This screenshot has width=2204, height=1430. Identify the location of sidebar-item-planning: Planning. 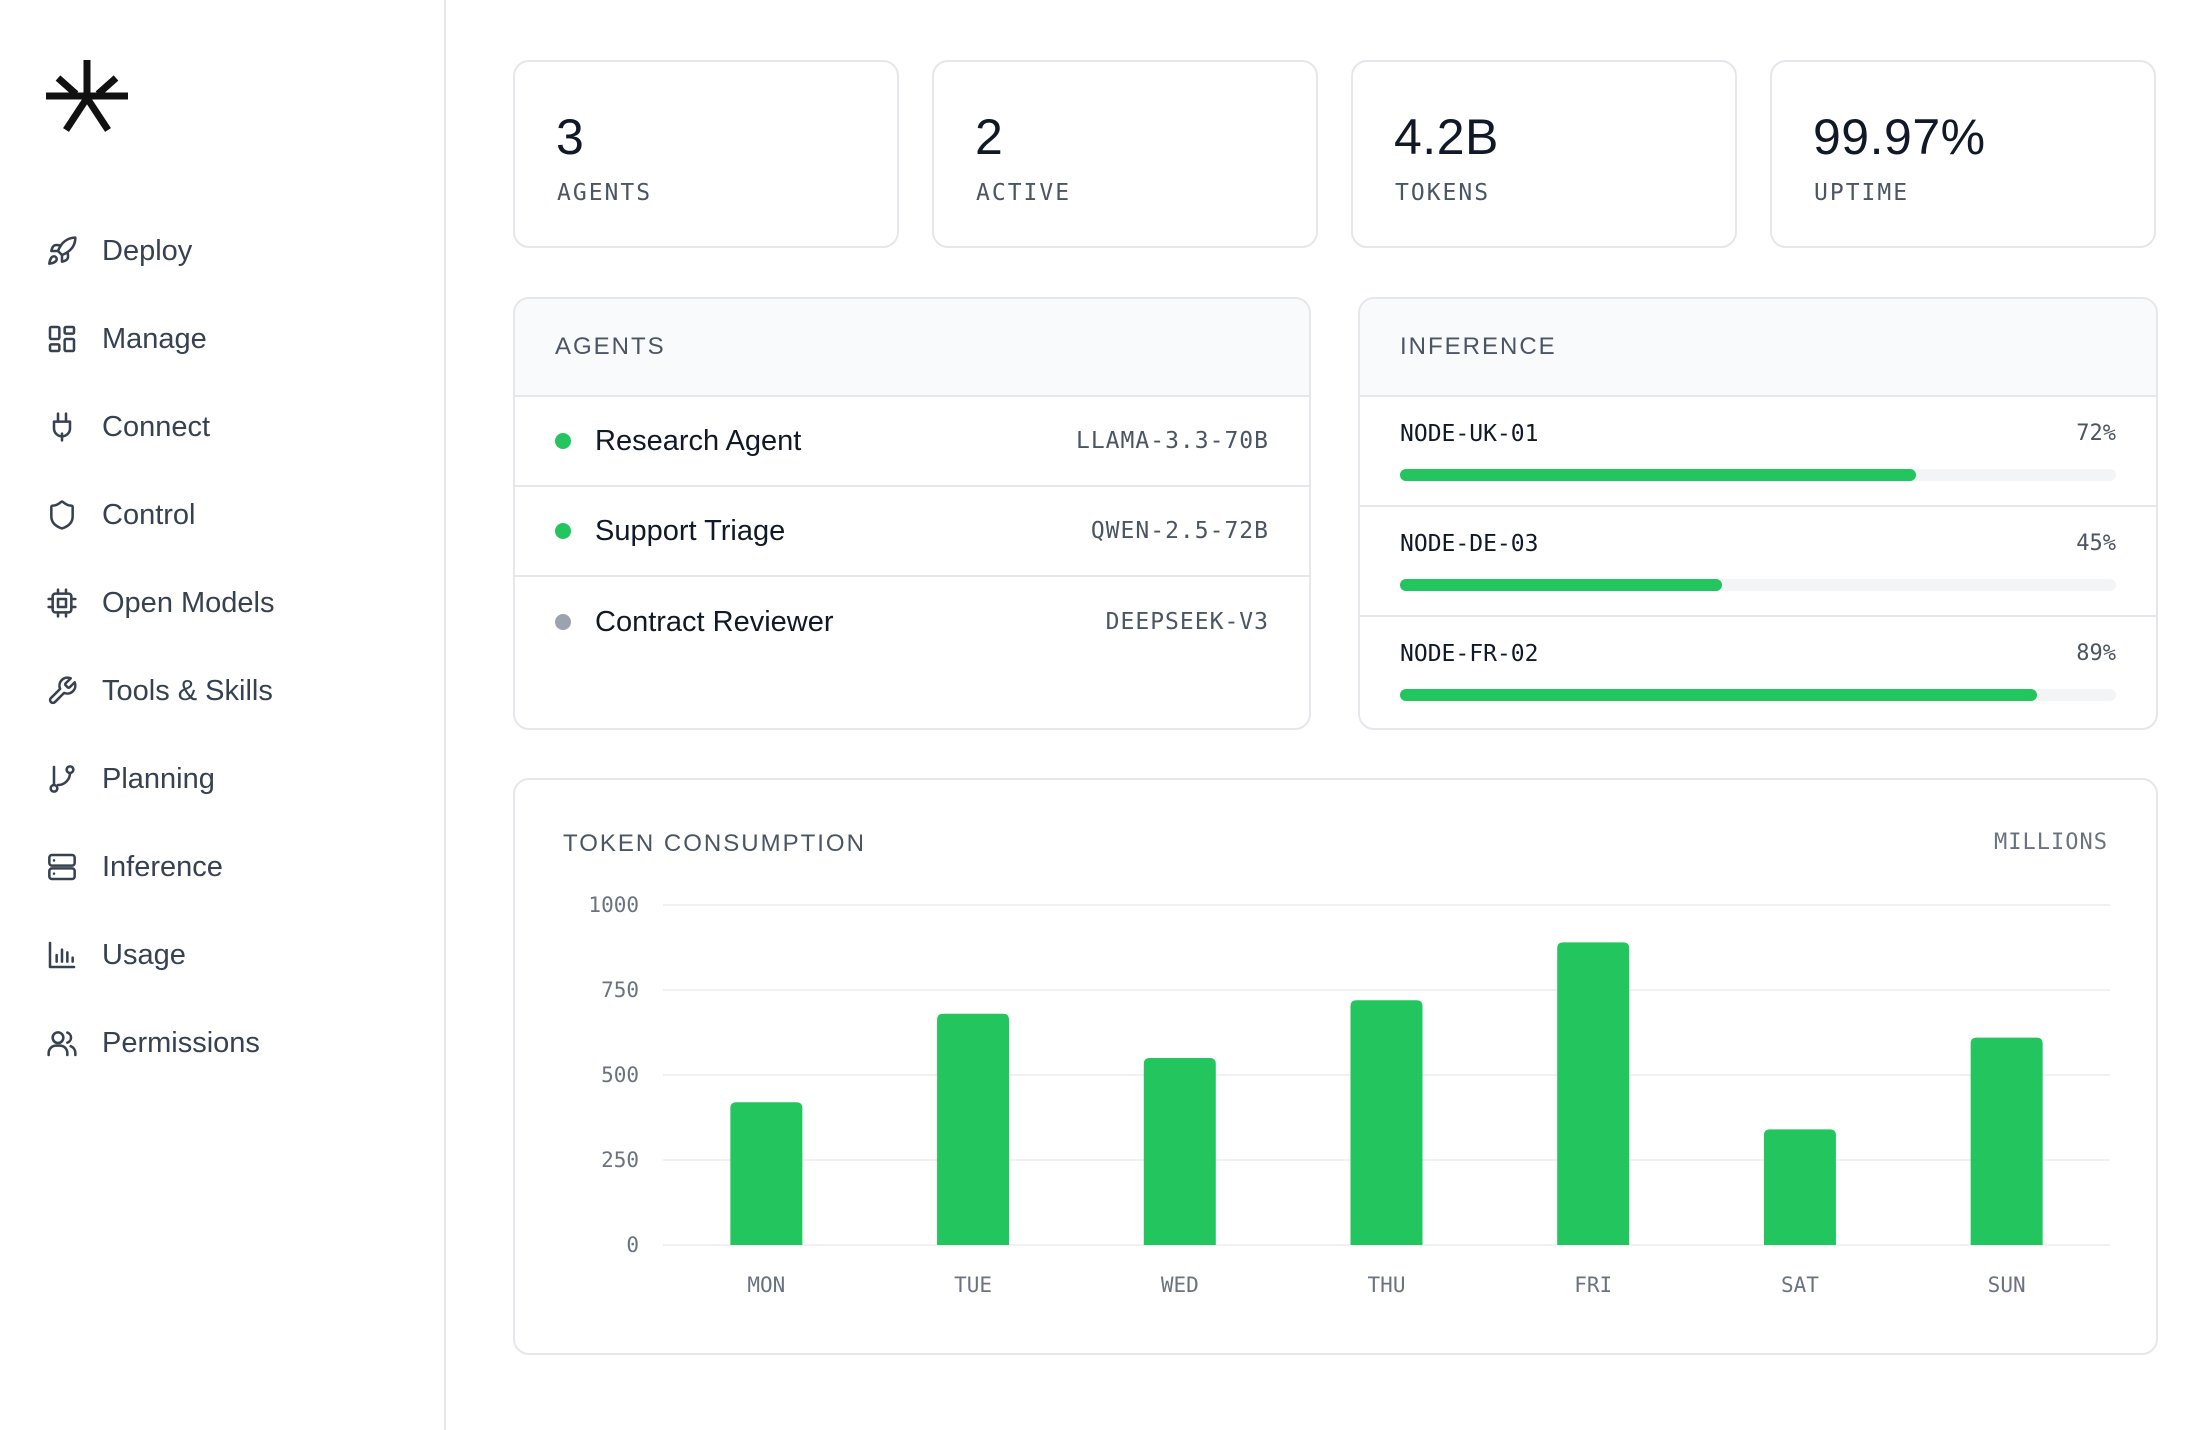
(223, 779).